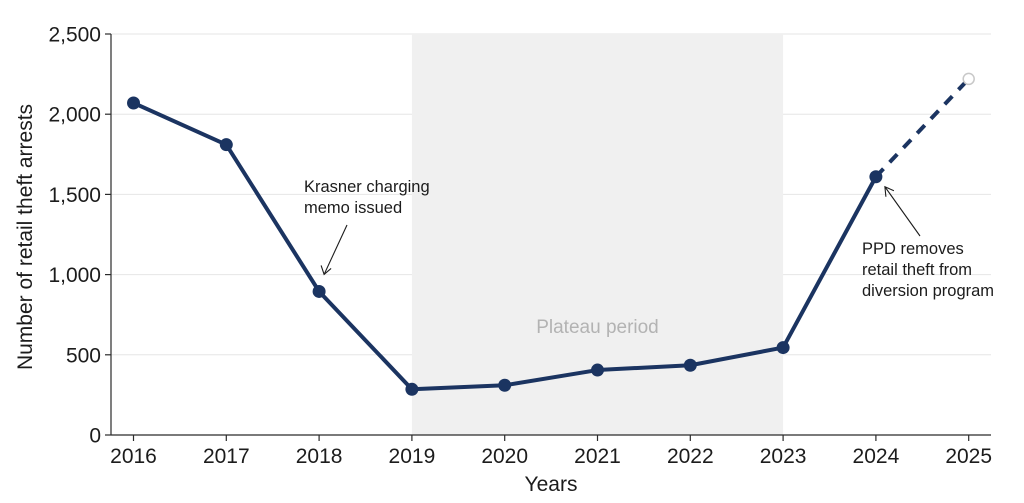  What do you see at coordinates (319, 456) in the screenshot?
I see `x-tick-label: 2018` at bounding box center [319, 456].